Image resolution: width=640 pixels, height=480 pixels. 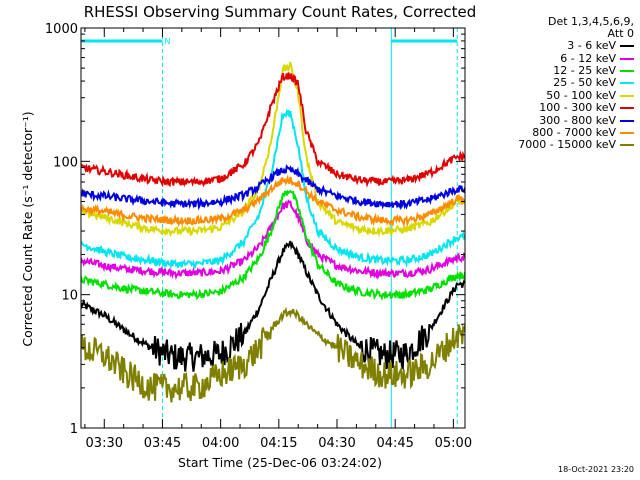 I want to click on legend-entry-label: 12 - 25 keV, so click(x=584, y=70).